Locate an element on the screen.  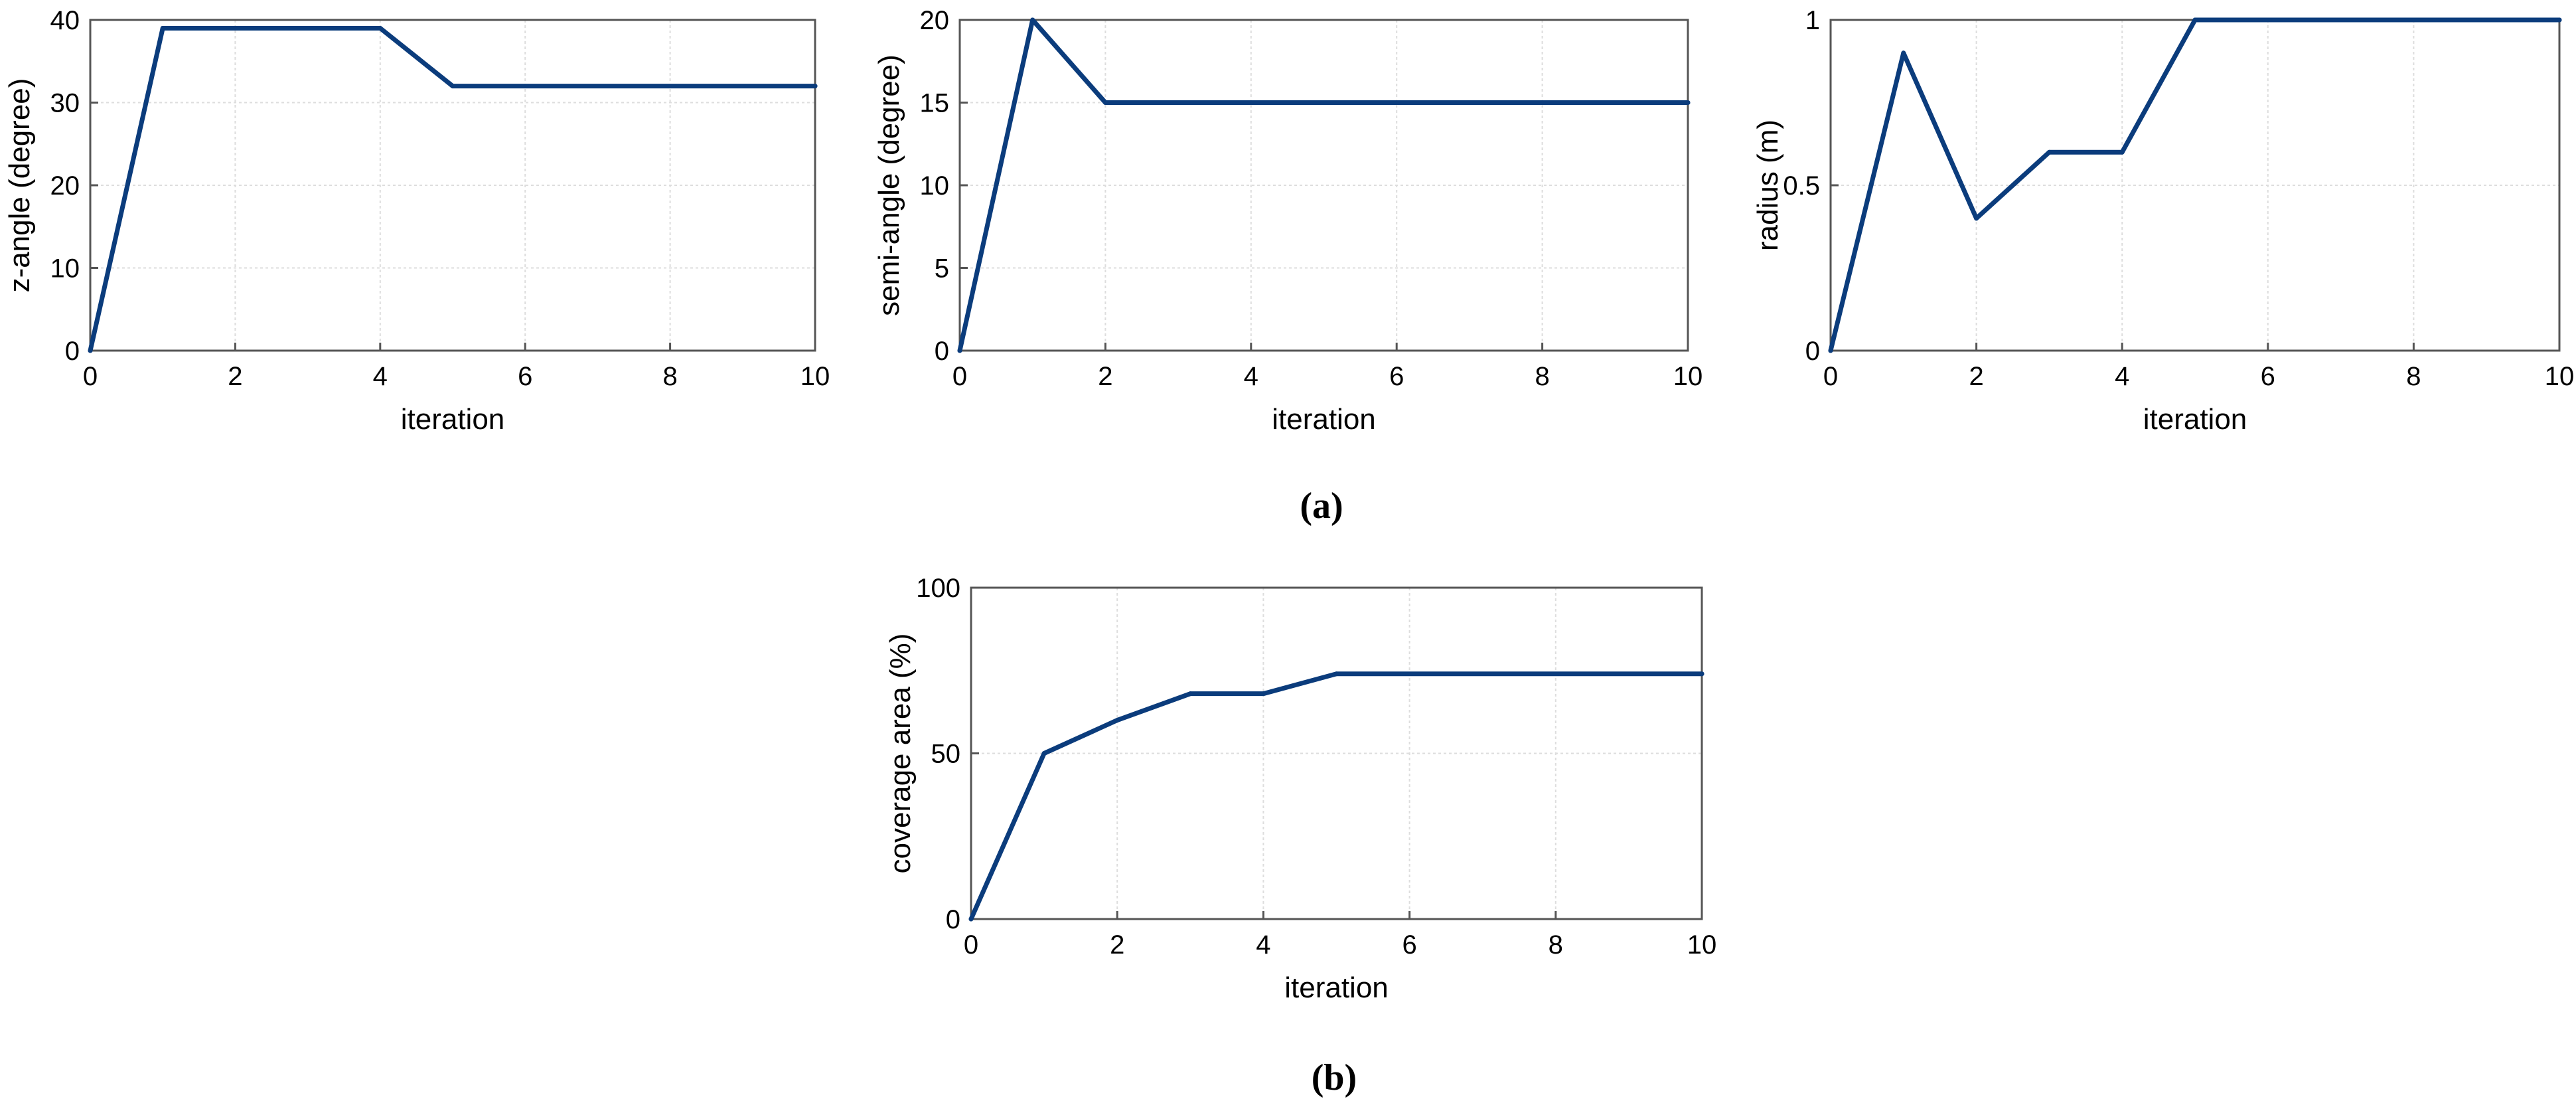
panel-label-a: (a) is located at coordinates (1321, 506).